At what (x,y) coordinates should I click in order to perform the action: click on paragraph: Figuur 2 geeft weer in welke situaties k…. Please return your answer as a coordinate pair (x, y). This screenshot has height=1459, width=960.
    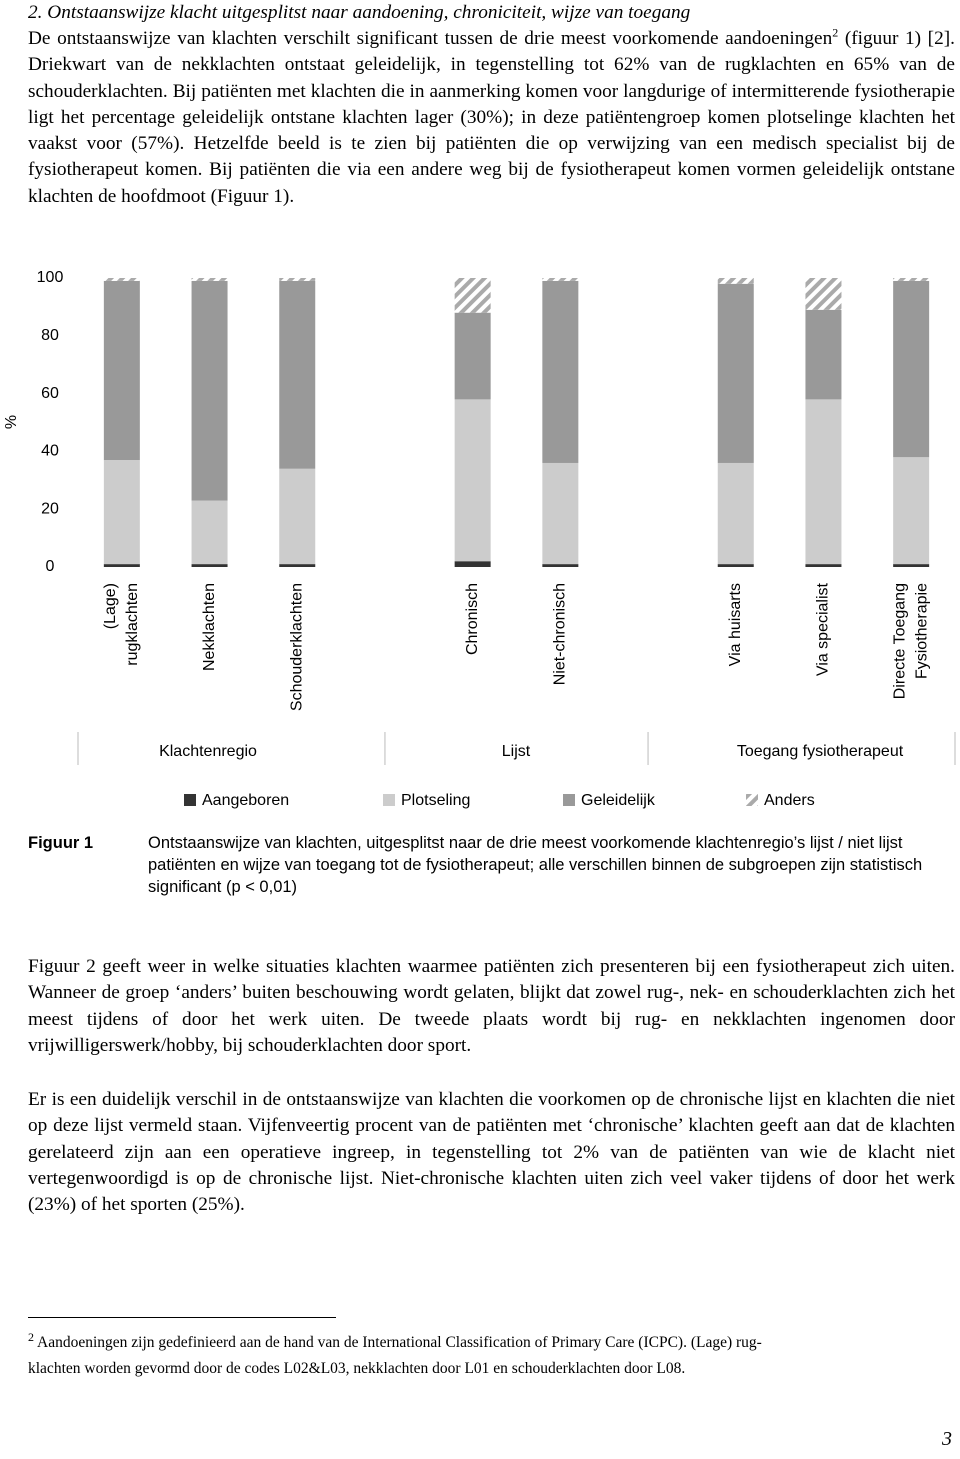
    Looking at the image, I should click on (491, 1006).